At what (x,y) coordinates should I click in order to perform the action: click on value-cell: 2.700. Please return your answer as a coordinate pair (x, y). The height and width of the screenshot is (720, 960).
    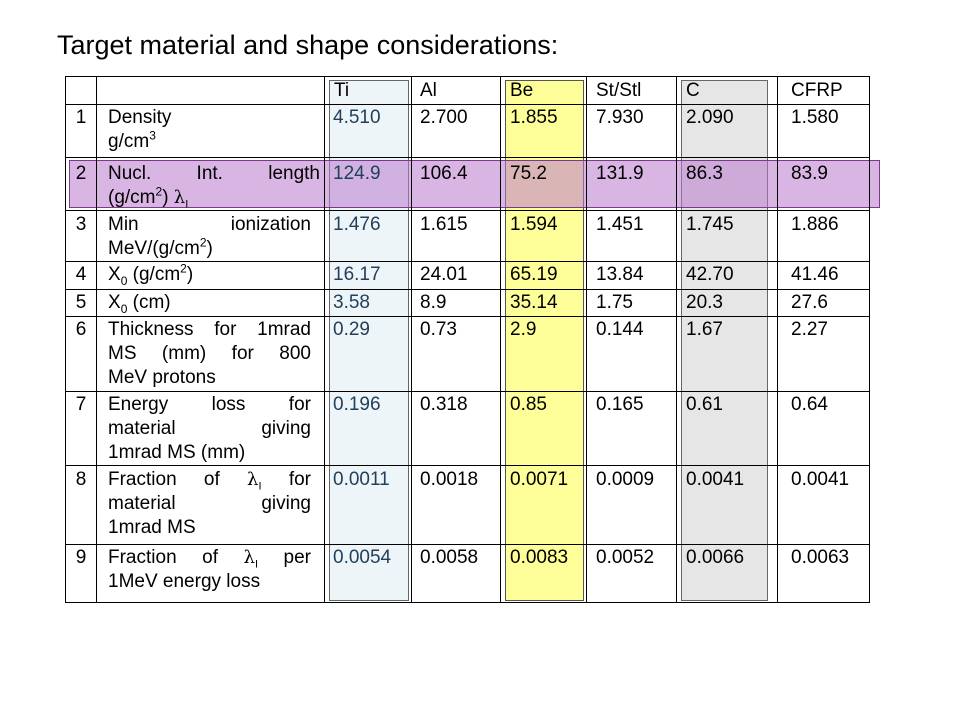
    Looking at the image, I should click on (444, 117).